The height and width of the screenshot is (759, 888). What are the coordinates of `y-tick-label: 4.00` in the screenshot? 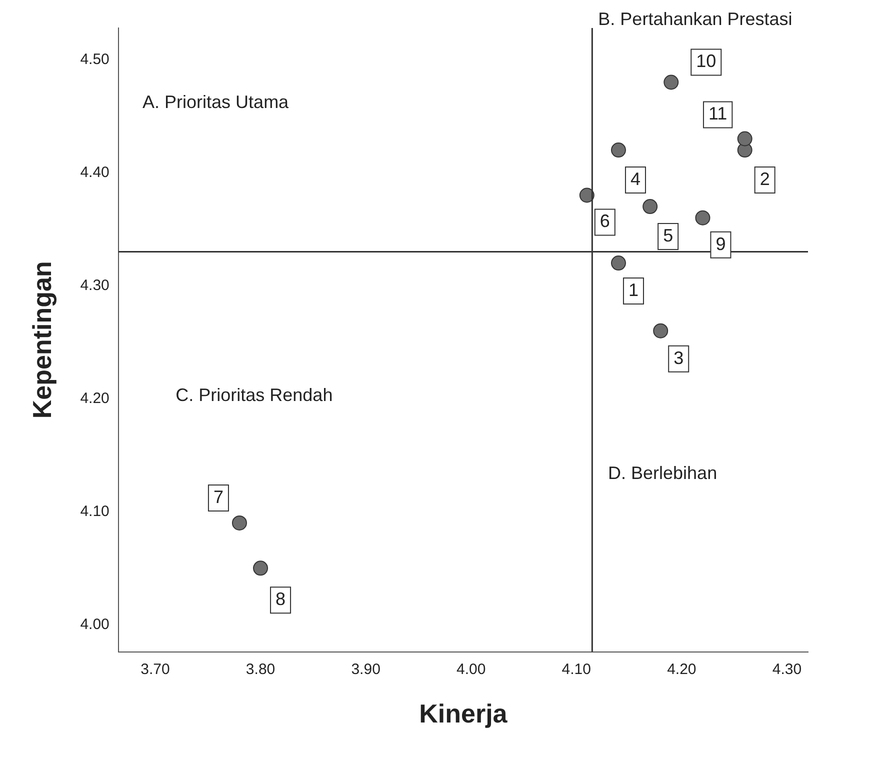 It's located at (95, 624).